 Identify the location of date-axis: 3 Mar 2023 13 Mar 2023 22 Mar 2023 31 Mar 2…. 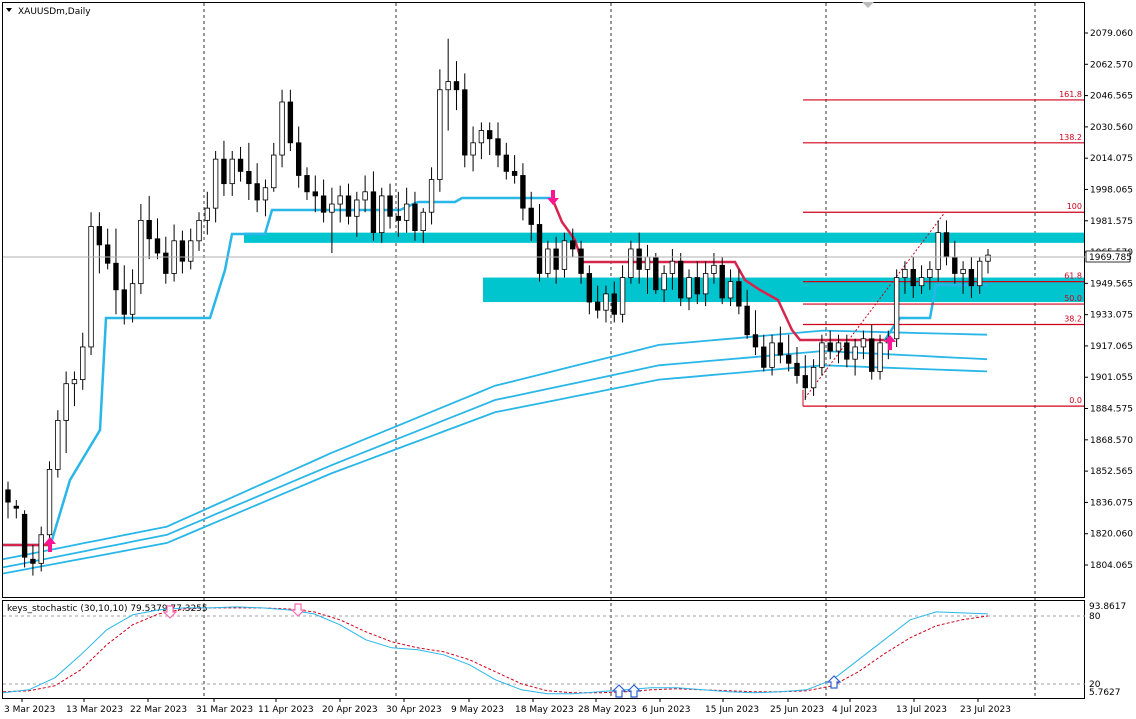
(507, 706).